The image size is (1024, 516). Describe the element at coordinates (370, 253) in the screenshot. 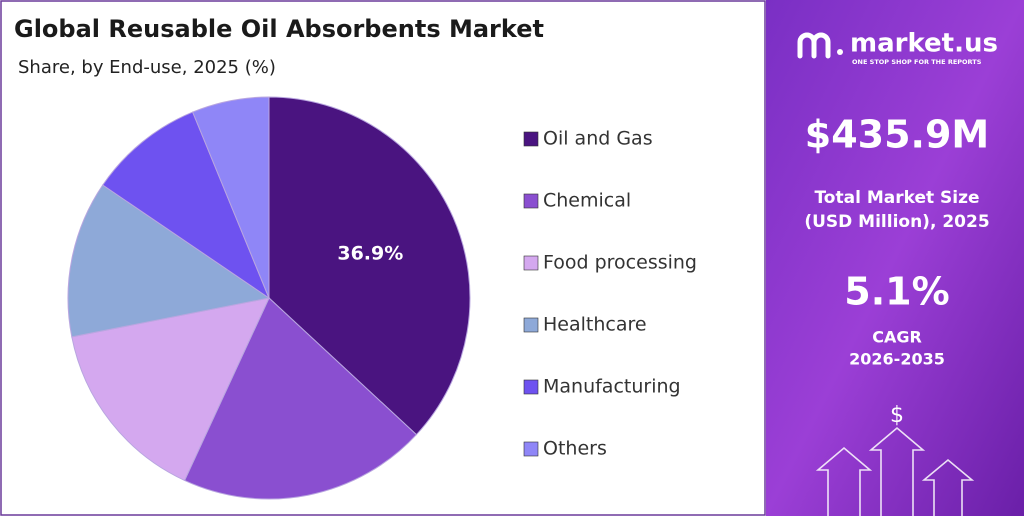

I see `value-label: 36.9%` at that location.